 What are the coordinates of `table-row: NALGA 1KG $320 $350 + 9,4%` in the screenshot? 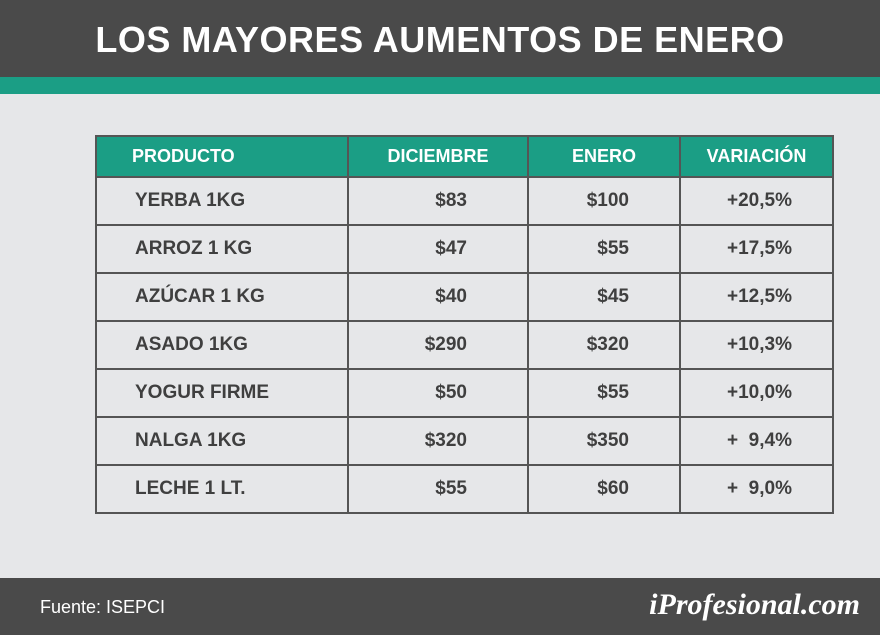 It's located at (464, 441).